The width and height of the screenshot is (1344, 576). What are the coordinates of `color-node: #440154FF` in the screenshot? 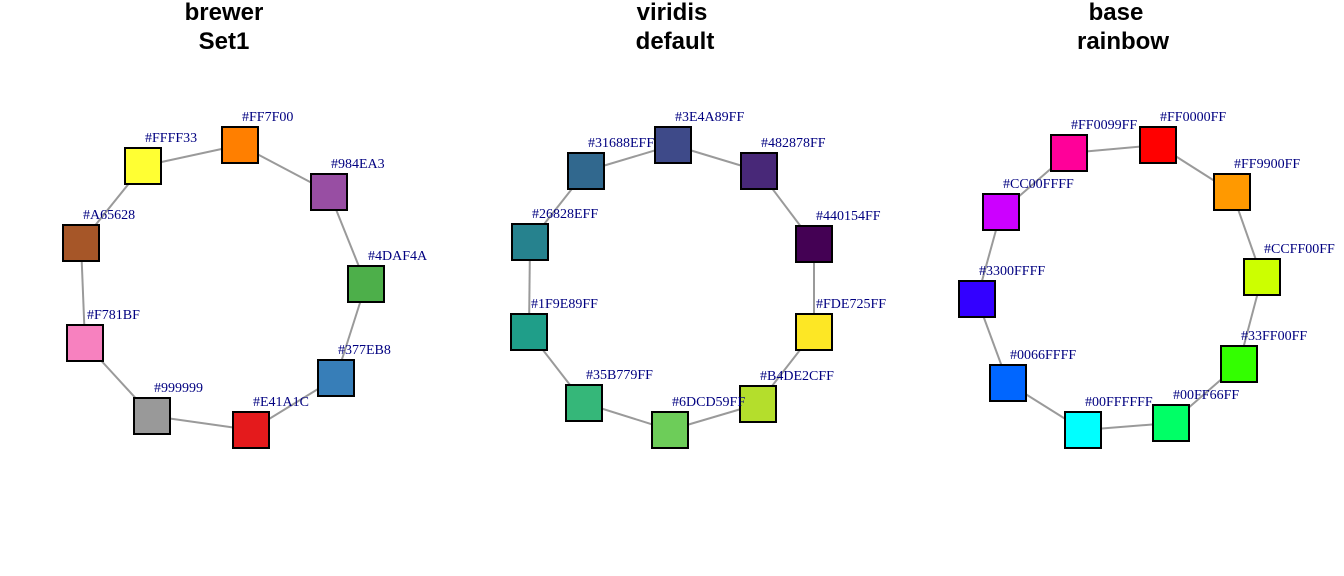 It's located at (838, 236).